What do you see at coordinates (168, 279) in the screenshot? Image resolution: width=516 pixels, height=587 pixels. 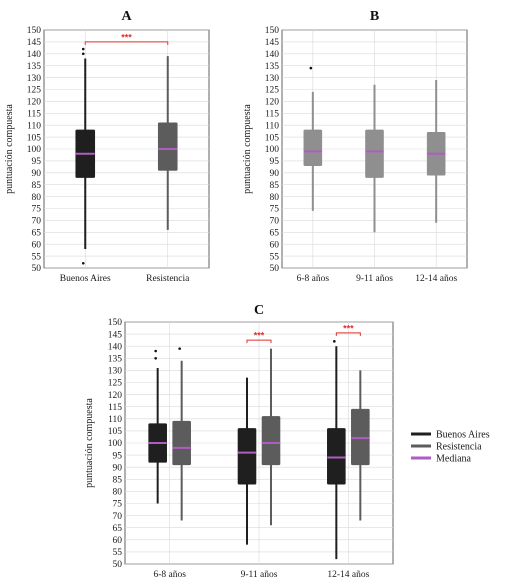 I see `x-tick-label: Resistencia` at bounding box center [168, 279].